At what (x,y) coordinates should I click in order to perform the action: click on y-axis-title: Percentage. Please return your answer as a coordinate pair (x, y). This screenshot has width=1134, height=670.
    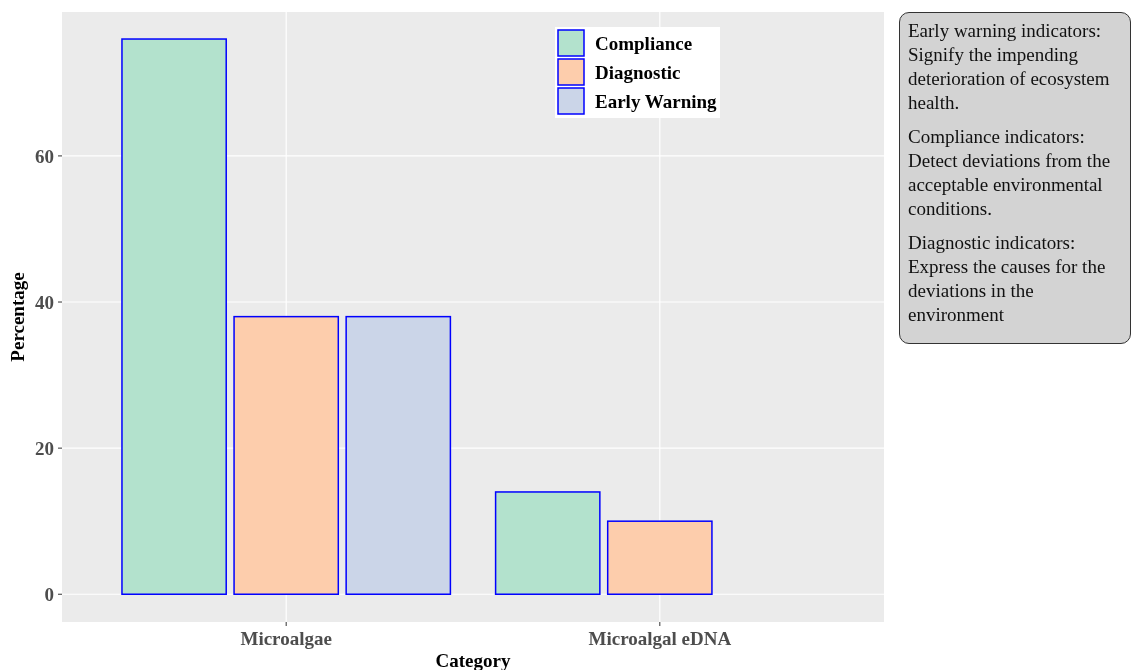
    Looking at the image, I should click on (17, 317).